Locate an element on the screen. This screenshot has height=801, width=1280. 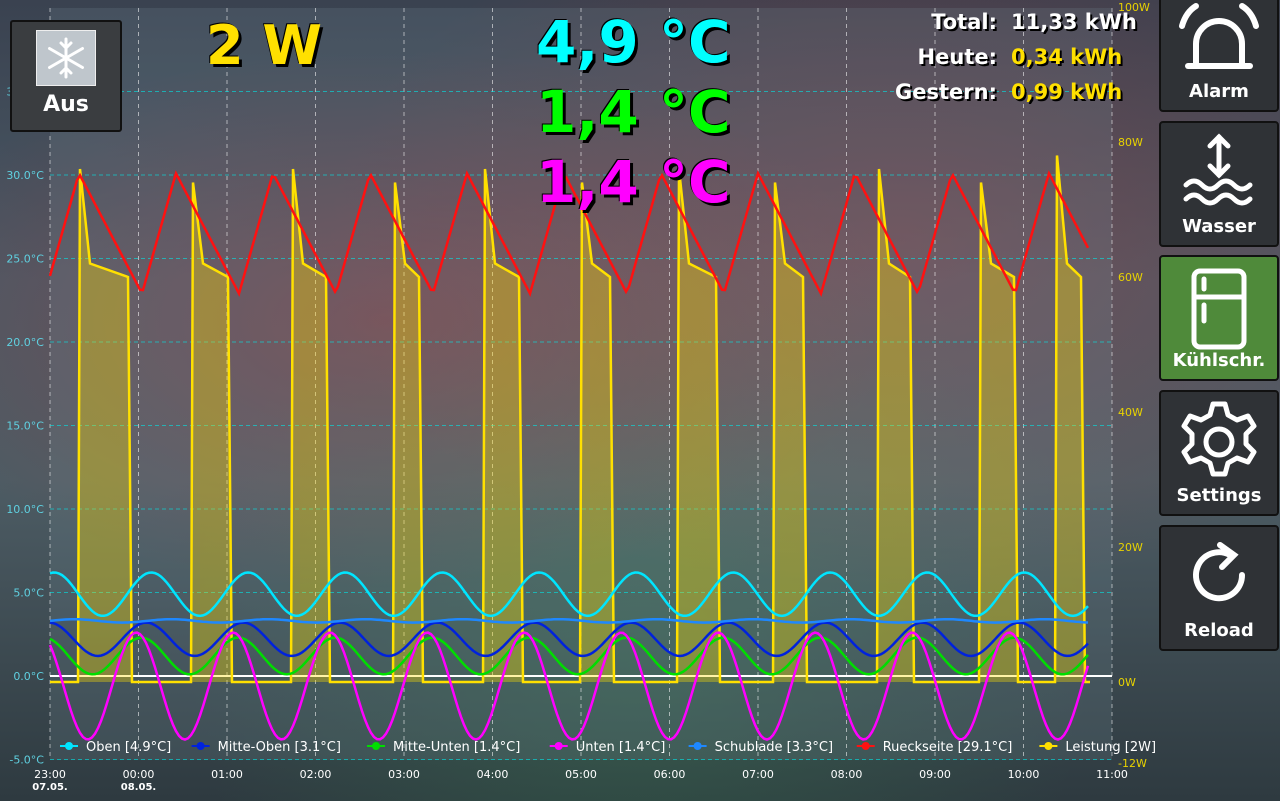
legend-label: Mitte-Oben [3.1°C] is located at coordinates (279, 747).